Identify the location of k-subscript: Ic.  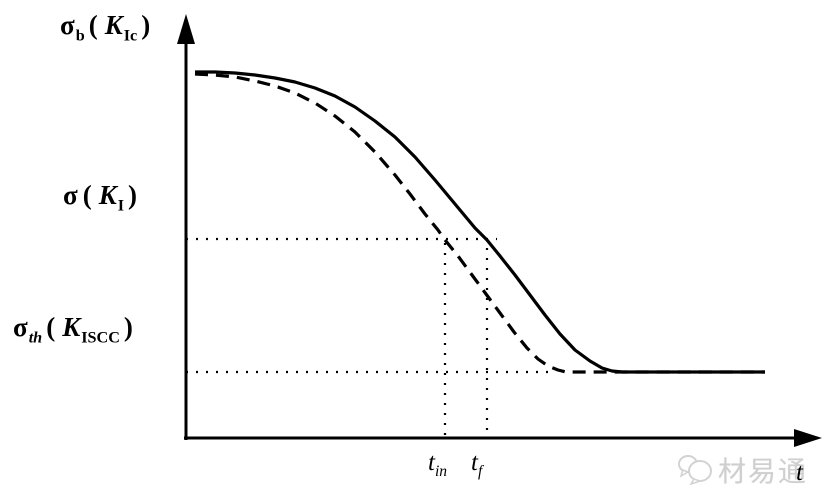
(130, 35).